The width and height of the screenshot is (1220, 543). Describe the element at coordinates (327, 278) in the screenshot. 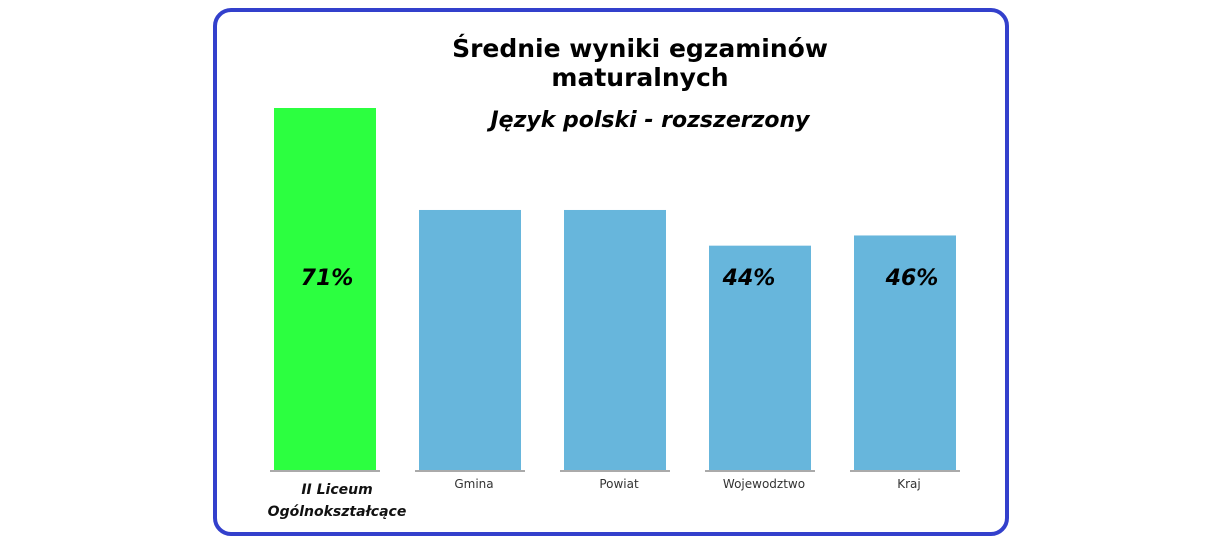

I see `data-label: 71%` at that location.